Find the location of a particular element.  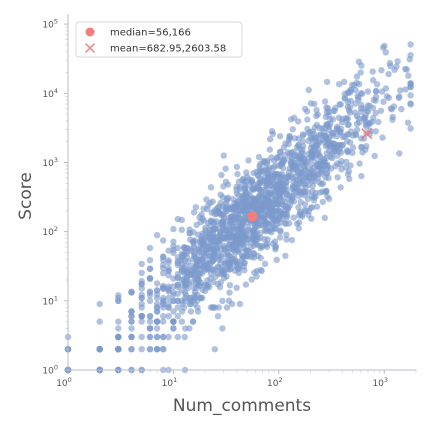

y-tick-label: 10³ is located at coordinates (50, 162).